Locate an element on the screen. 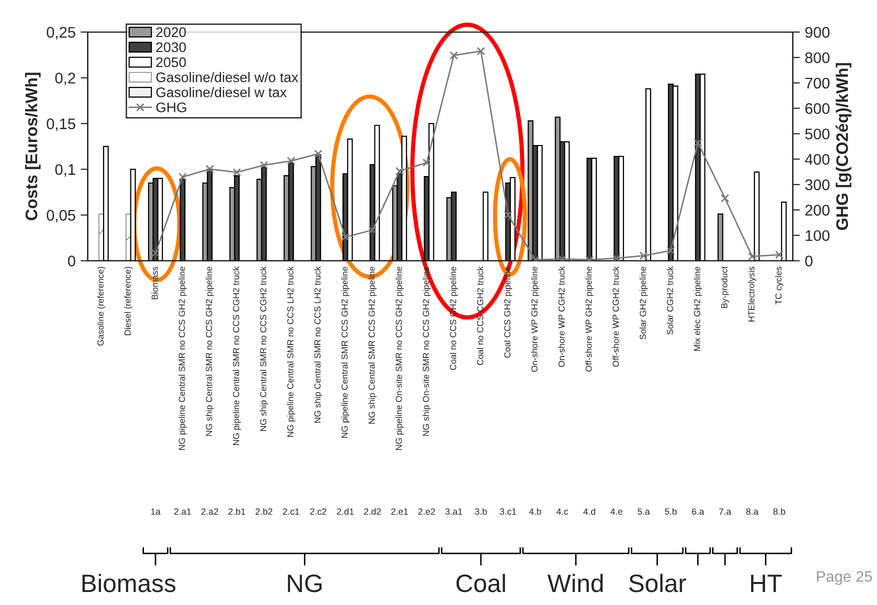 This screenshot has width=877, height=605. text: 2.d2 is located at coordinates (372, 511).